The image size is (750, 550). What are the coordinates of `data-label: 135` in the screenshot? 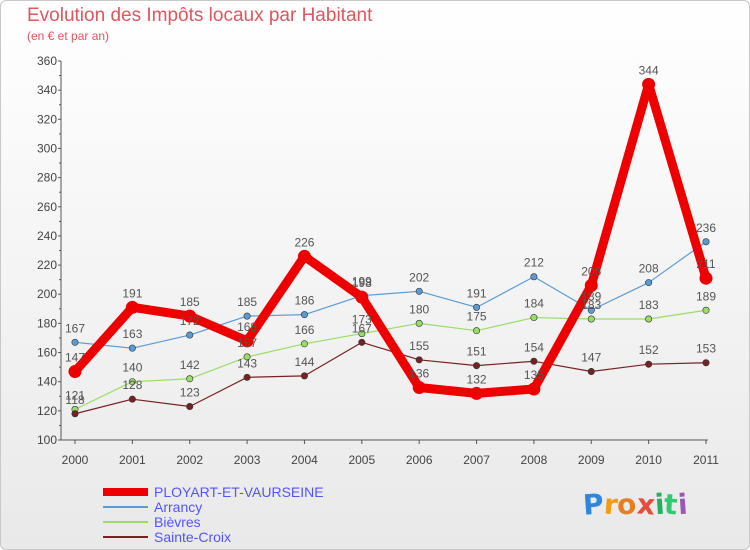 It's located at (534, 375).